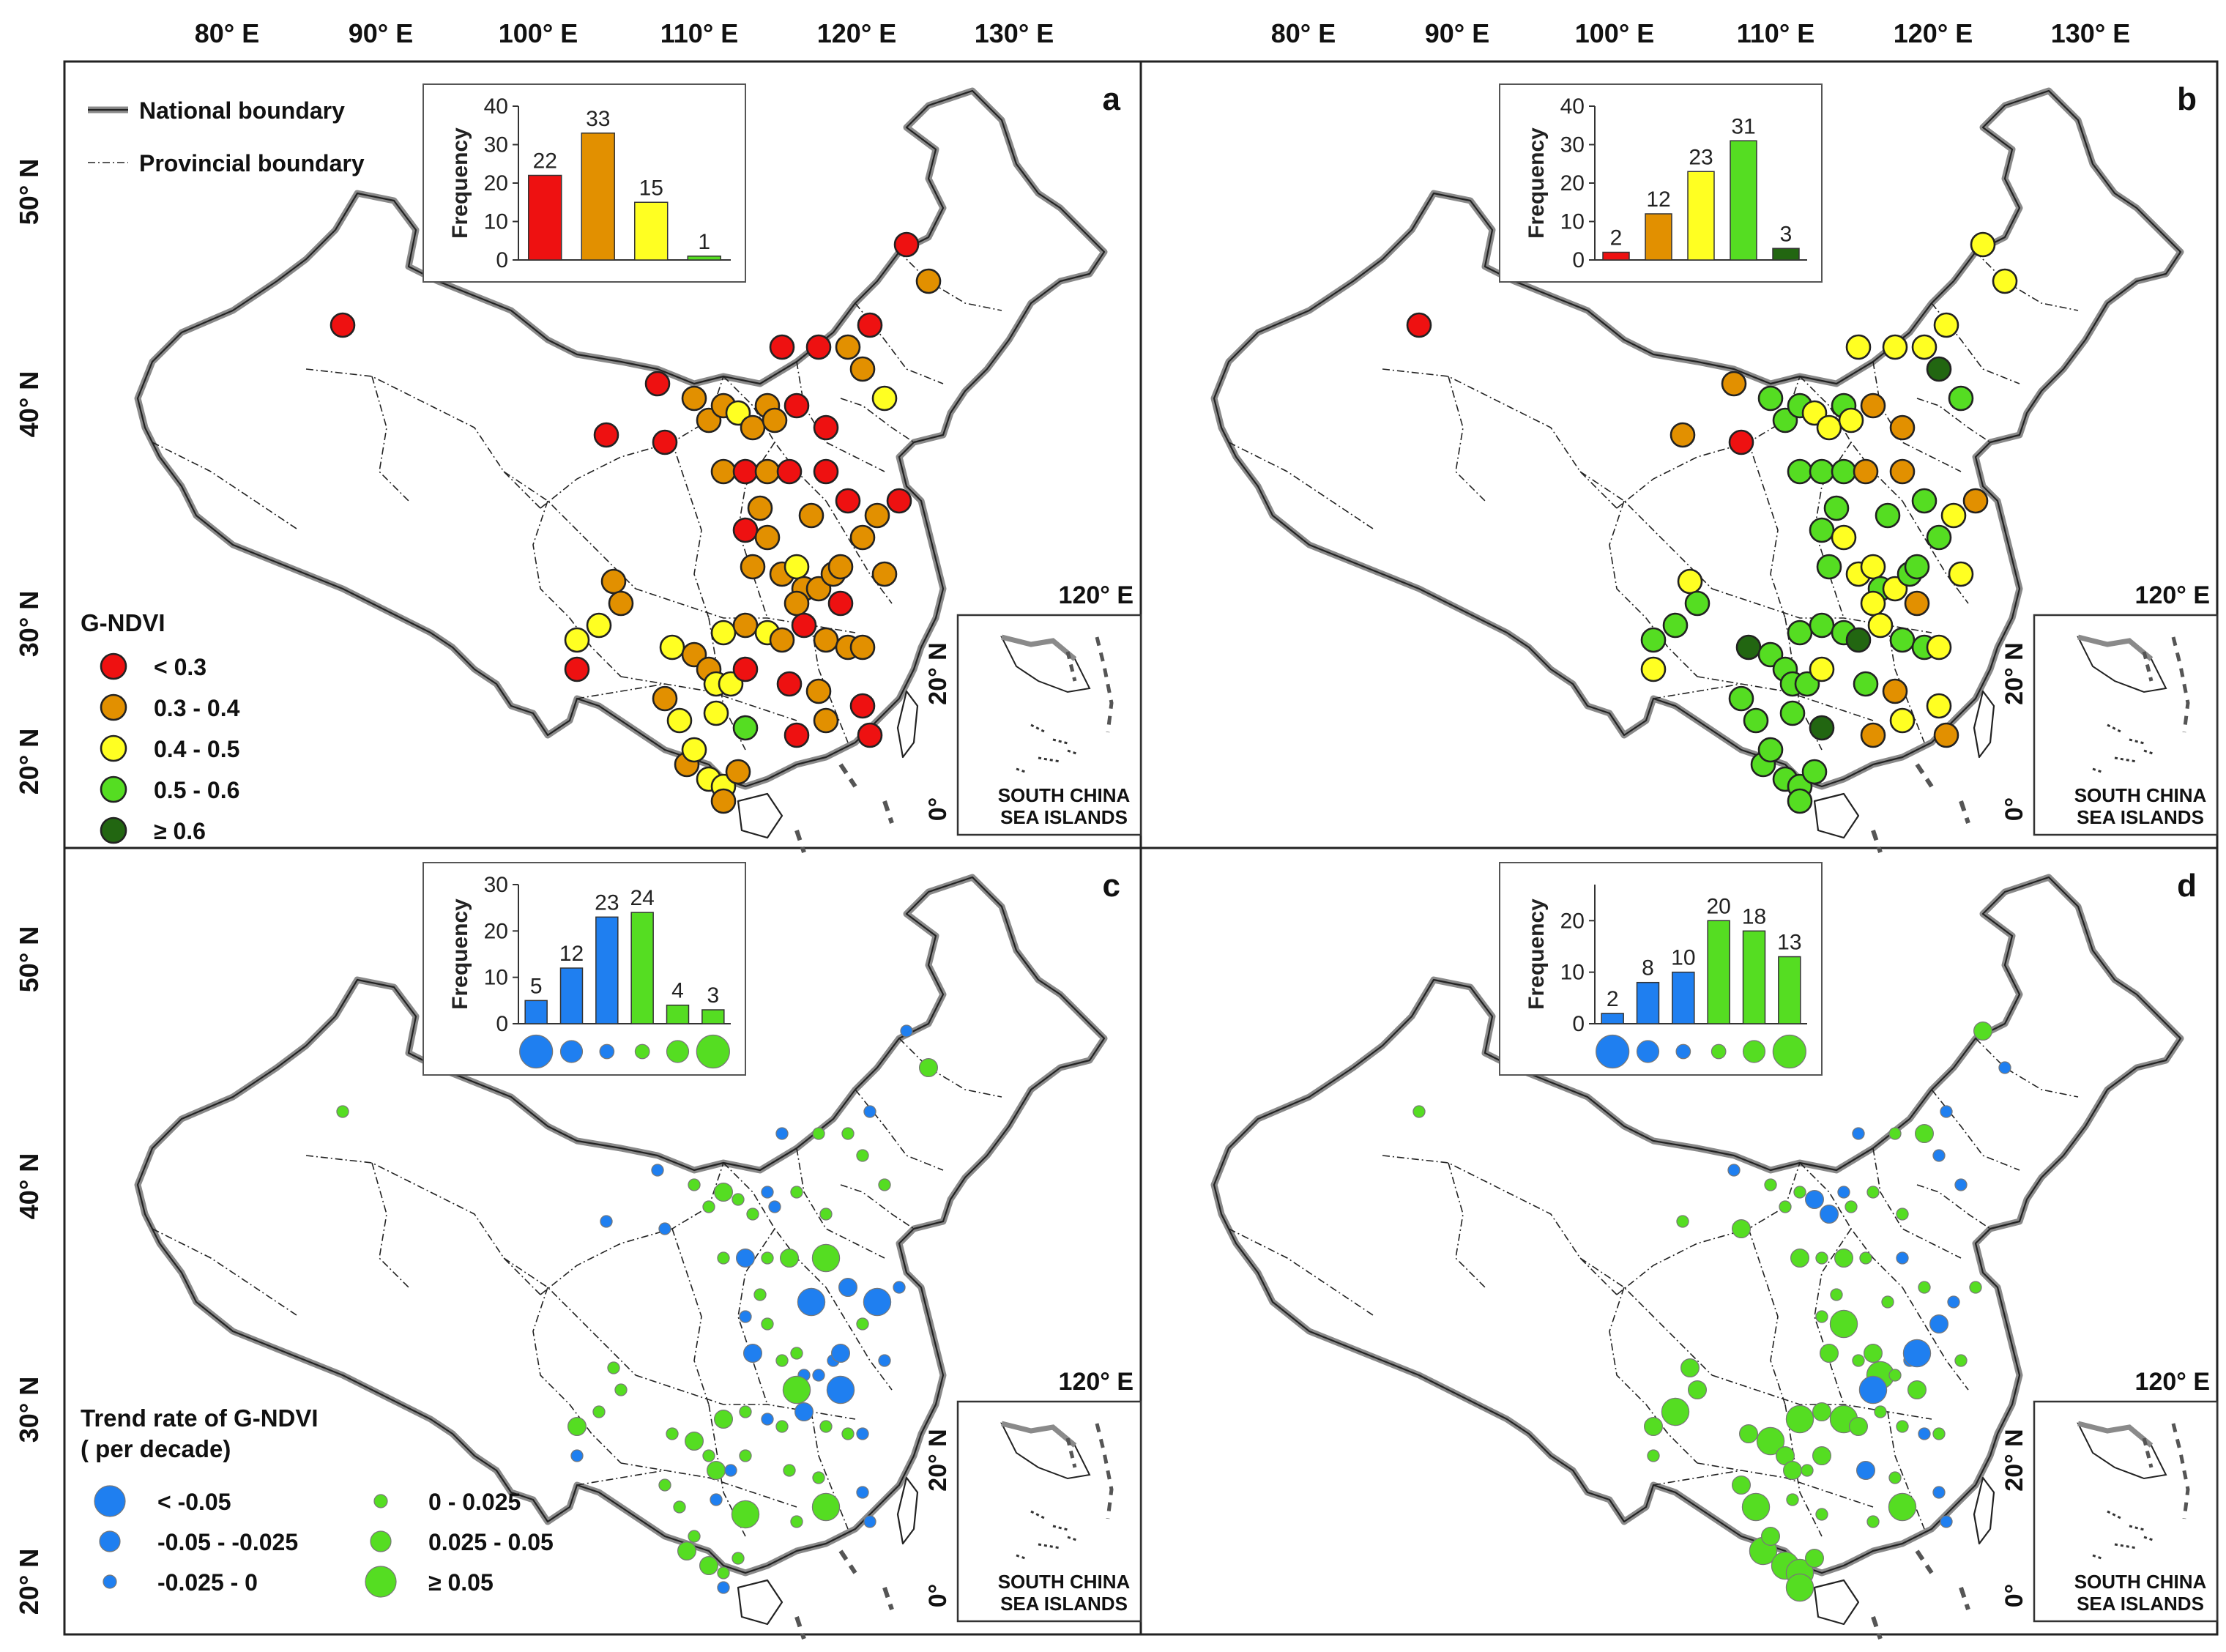 Image resolution: width=2226 pixels, height=1652 pixels. Describe the element at coordinates (844, 808) in the screenshot. I see `scs-dash-lines` at that location.